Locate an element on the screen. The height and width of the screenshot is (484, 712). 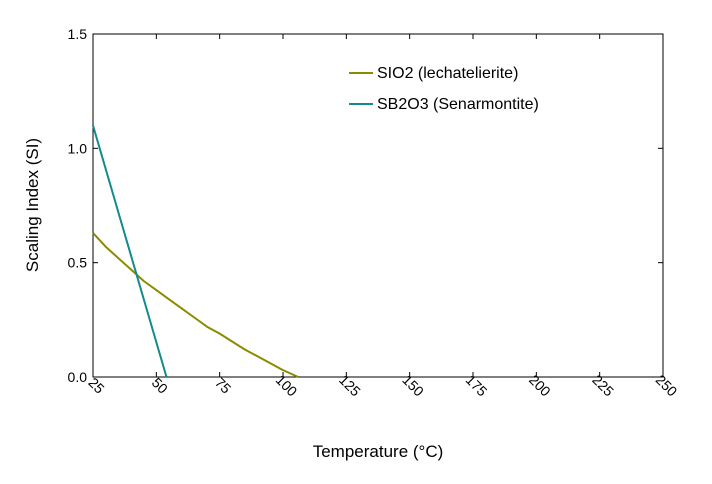
legend-label: SB2O3 (Senarmontite) is located at coordinates (458, 104).